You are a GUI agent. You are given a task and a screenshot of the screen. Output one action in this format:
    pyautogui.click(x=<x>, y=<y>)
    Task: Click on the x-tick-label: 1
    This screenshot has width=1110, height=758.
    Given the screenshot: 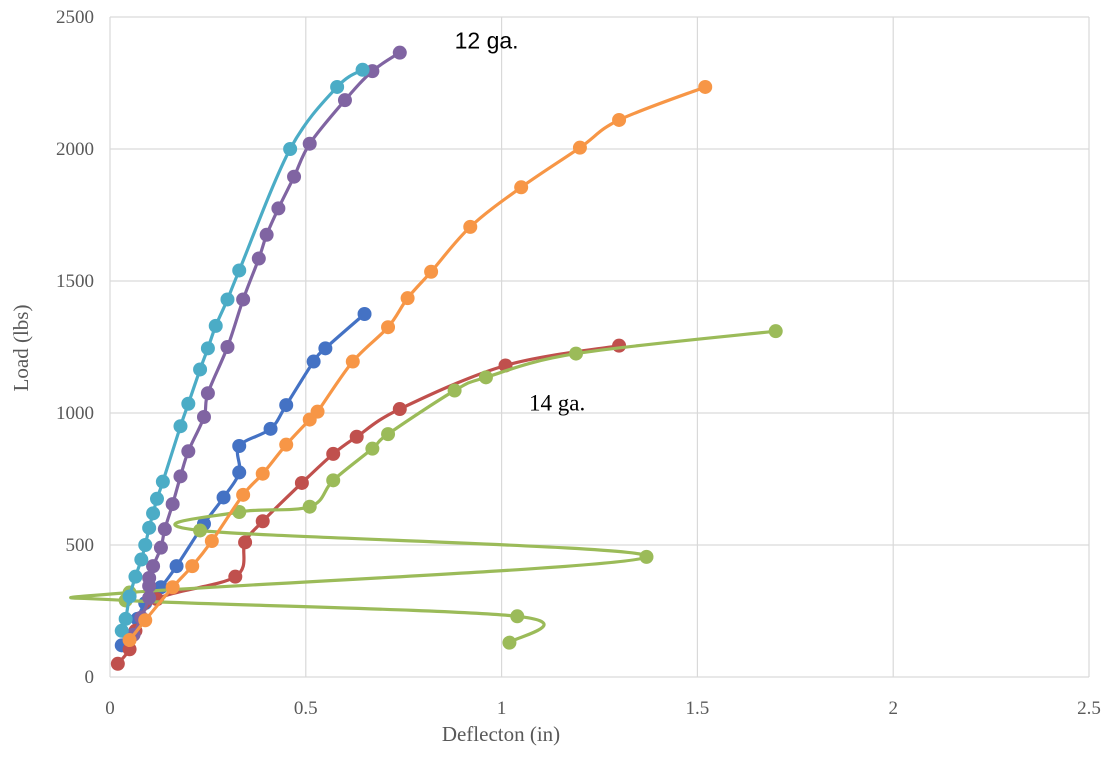 What is the action you would take?
    pyautogui.click(x=502, y=708)
    